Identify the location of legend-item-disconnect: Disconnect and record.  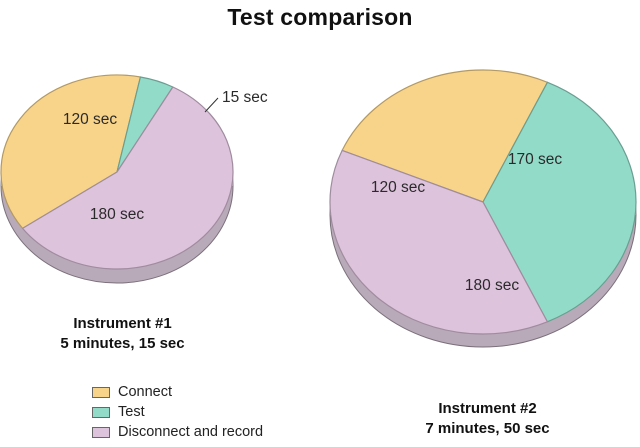
(177, 432).